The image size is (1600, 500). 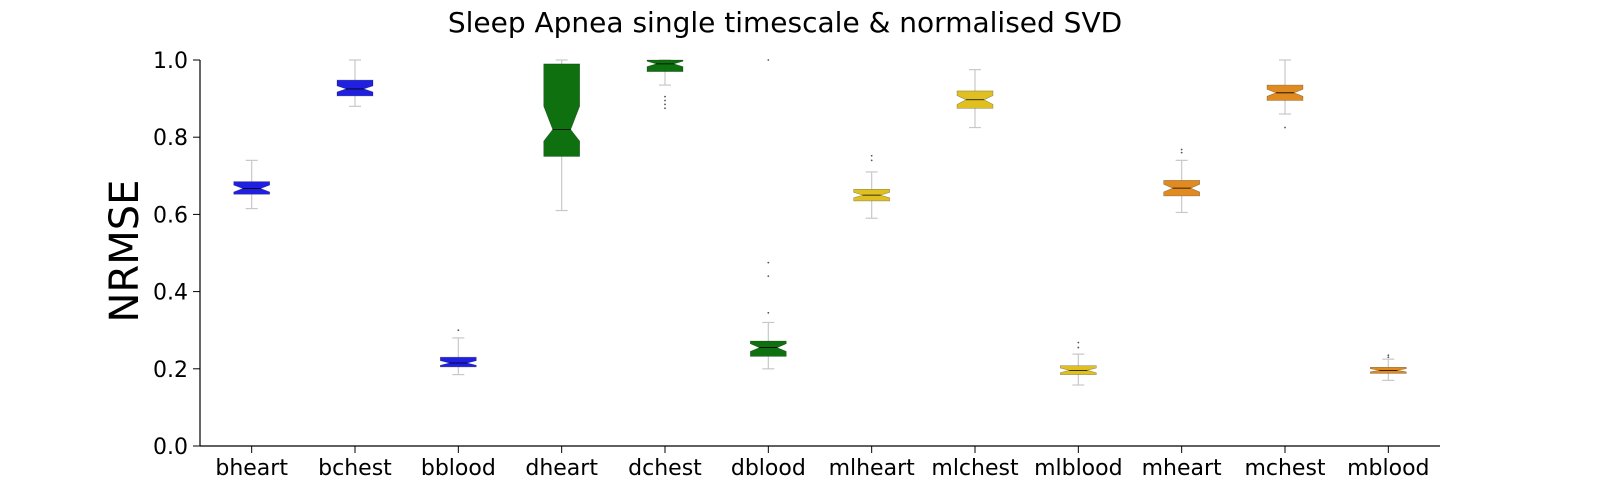 I want to click on y-axis-ticks: 0.0 0.2 0.4 0.6 0.8 1.0, so click(x=176, y=254).